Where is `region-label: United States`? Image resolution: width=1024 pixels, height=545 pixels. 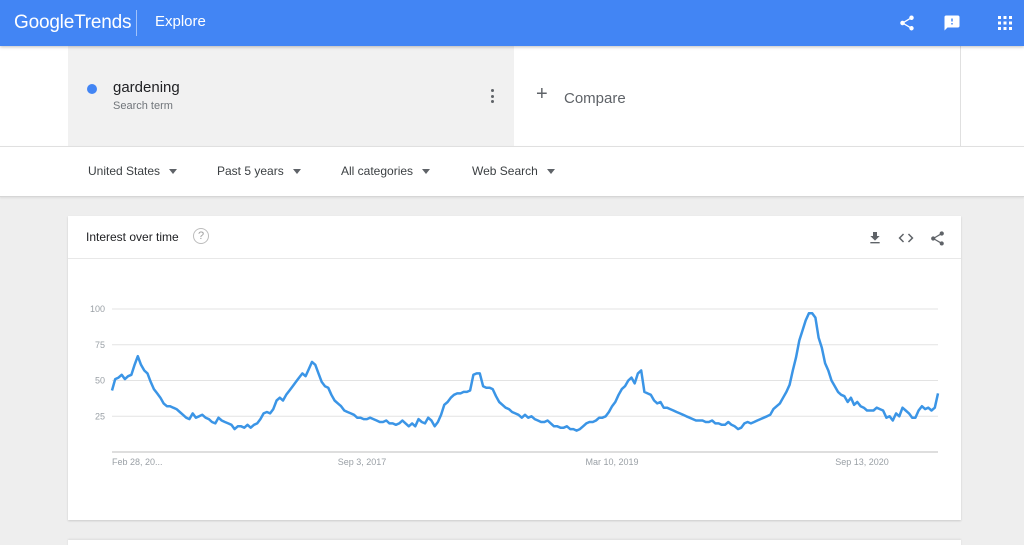 region-label: United States is located at coordinates (124, 171).